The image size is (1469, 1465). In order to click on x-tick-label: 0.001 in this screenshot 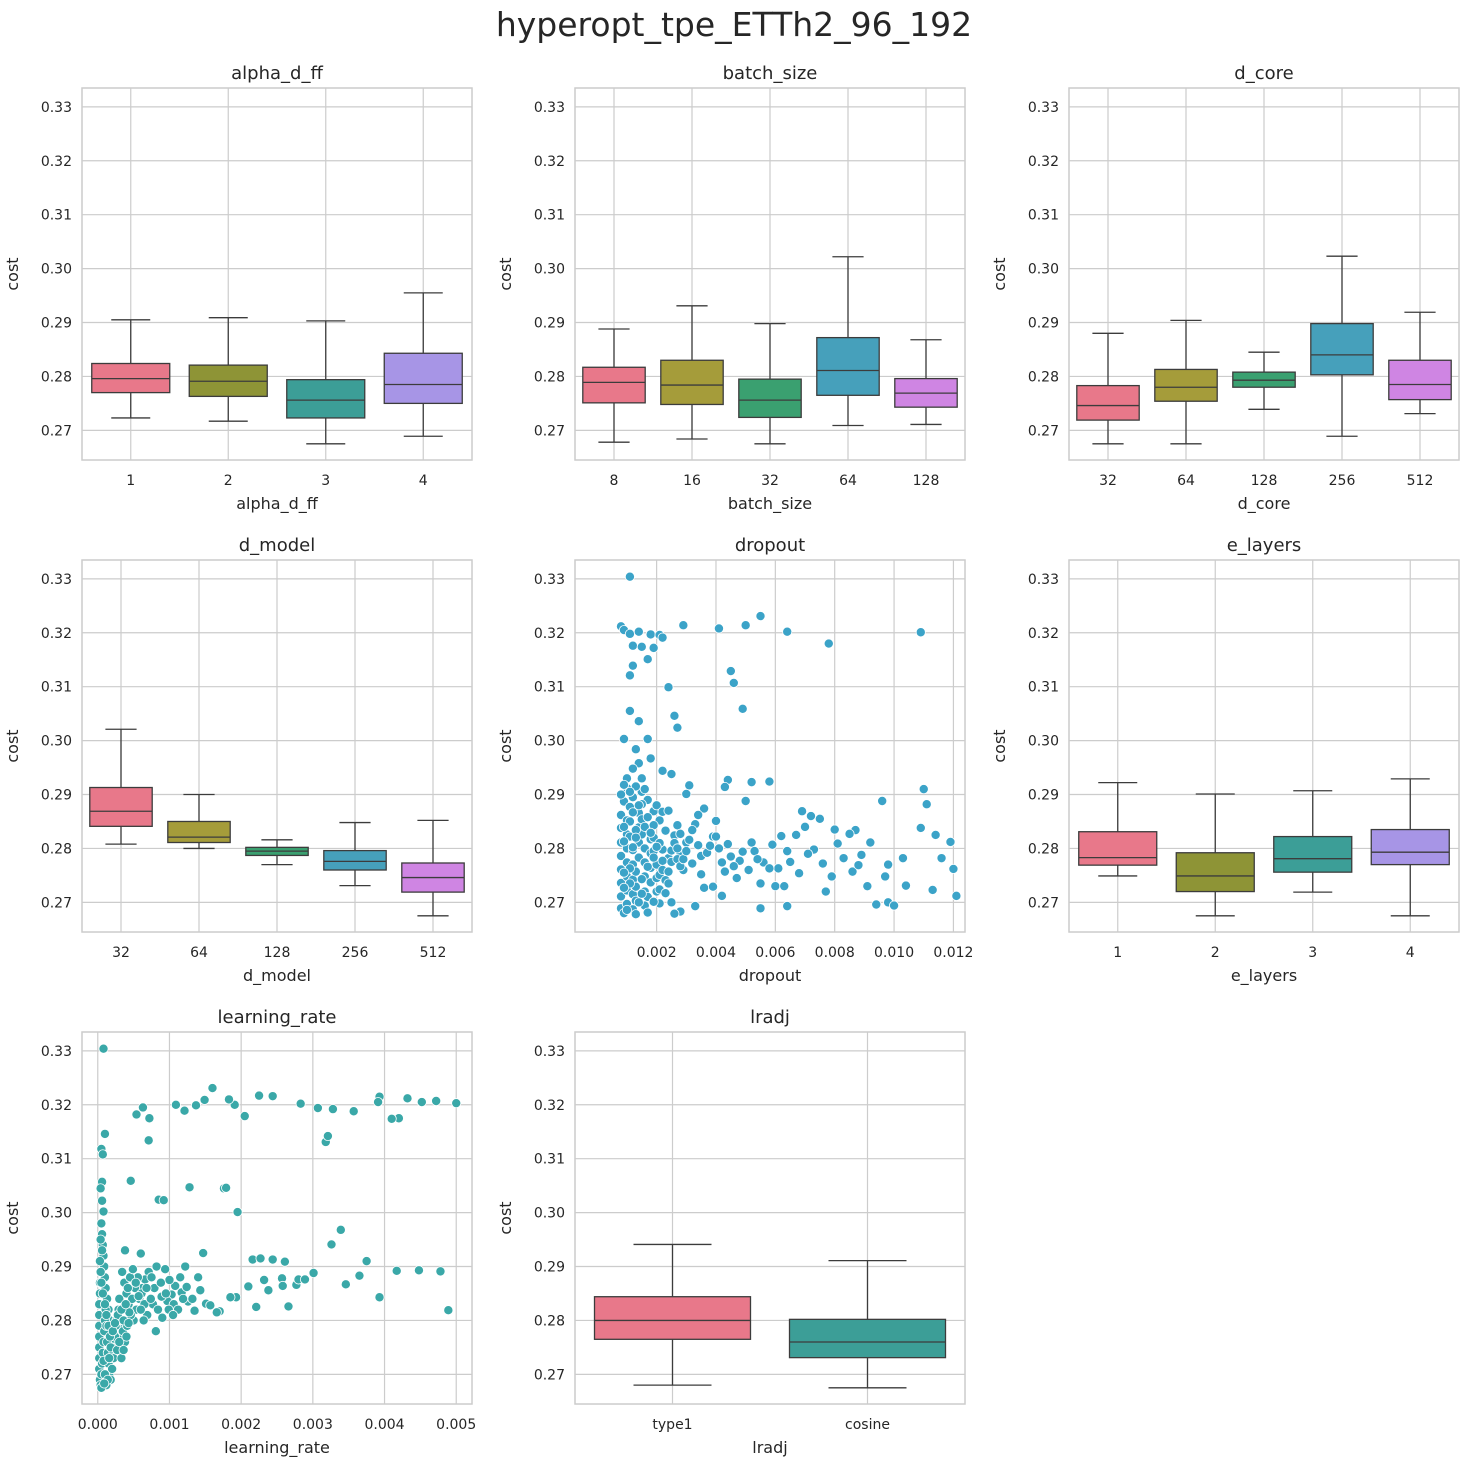, I will do `click(169, 1425)`.